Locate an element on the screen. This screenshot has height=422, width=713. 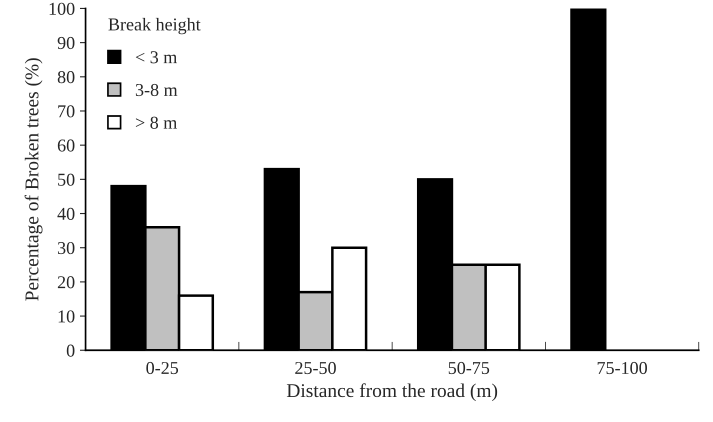
x-axis-title: Distance from the road (m) is located at coordinates (392, 392).